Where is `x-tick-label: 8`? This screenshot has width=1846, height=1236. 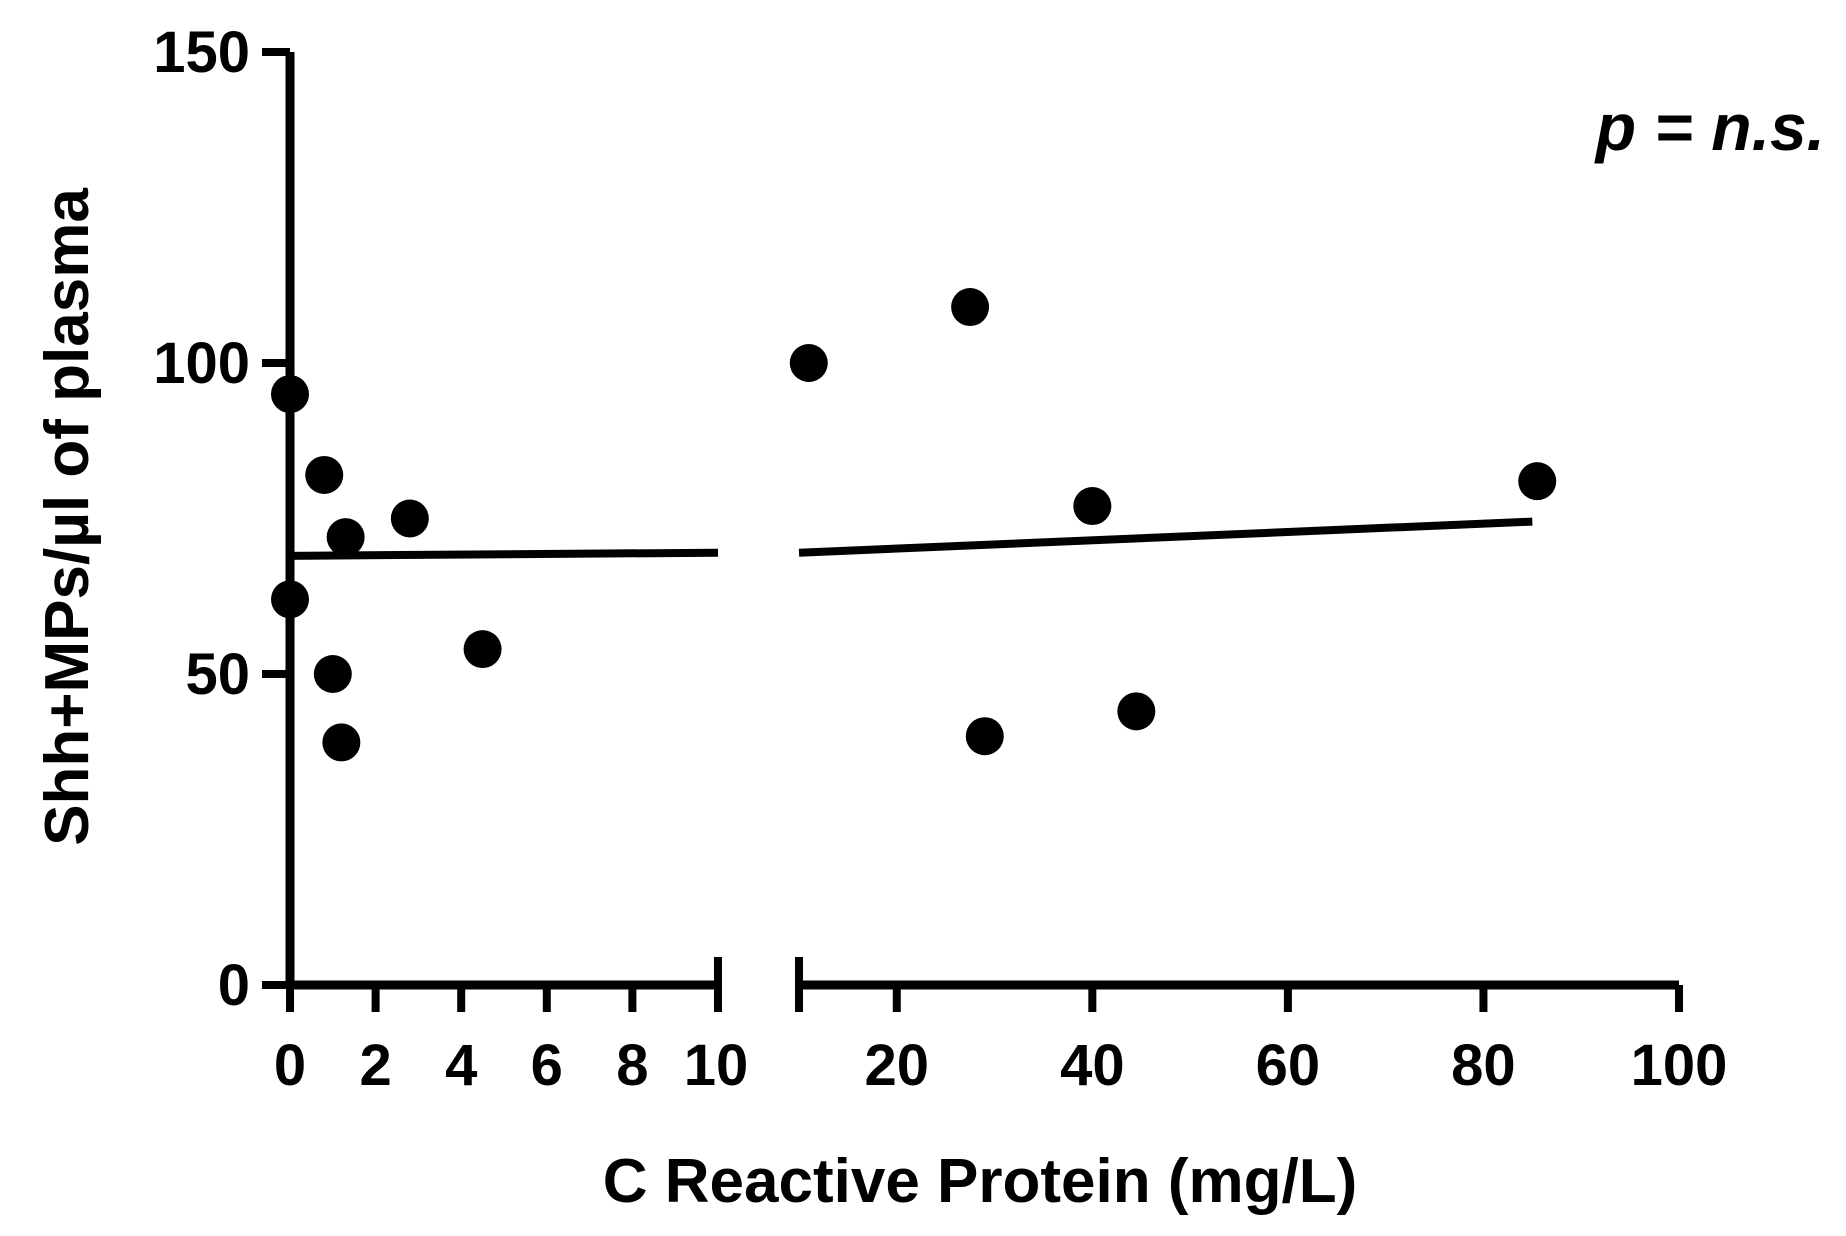
x-tick-label: 8 is located at coordinates (632, 1065).